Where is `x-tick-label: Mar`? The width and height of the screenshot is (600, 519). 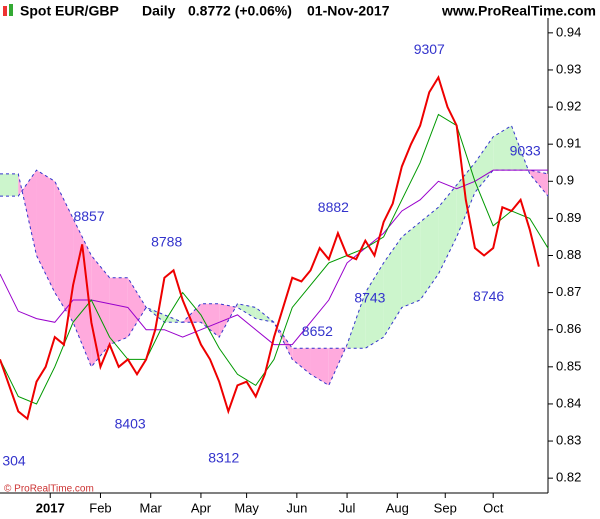
x-tick-label: Mar is located at coordinates (151, 507).